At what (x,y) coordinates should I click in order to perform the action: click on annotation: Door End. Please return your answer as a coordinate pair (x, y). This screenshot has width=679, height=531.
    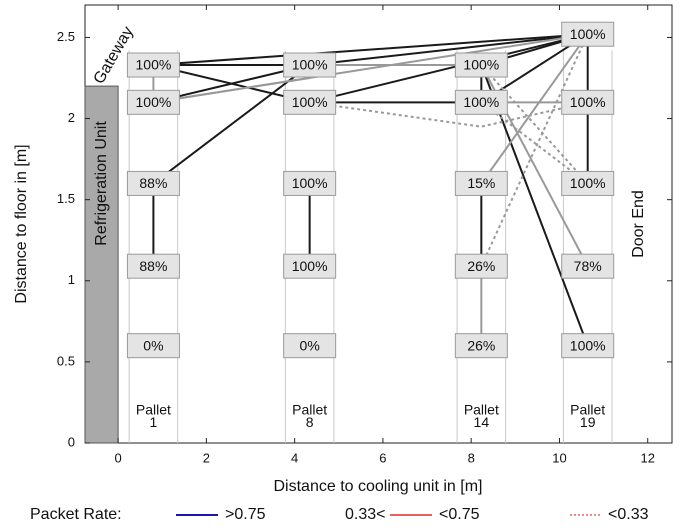
    Looking at the image, I should click on (638, 224).